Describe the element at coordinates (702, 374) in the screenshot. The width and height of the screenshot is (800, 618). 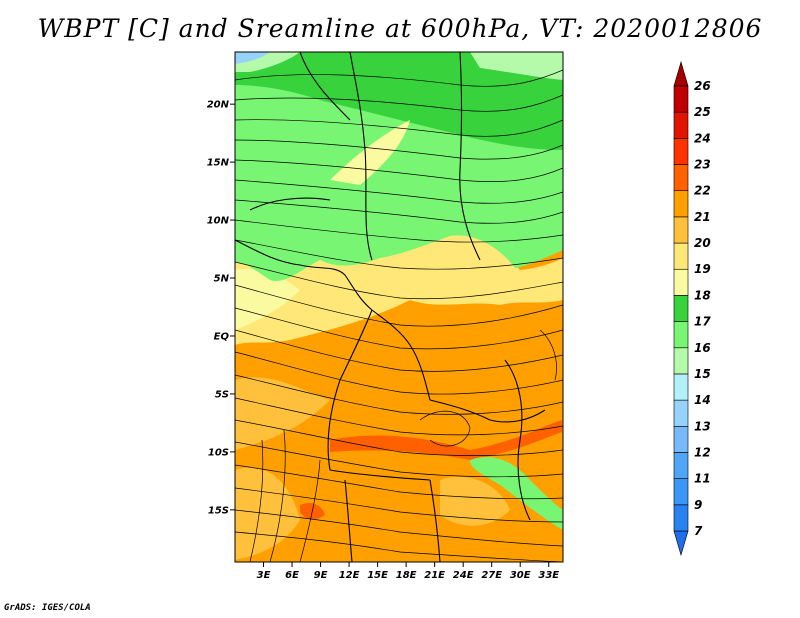
I see `colorbar-label: 15` at that location.